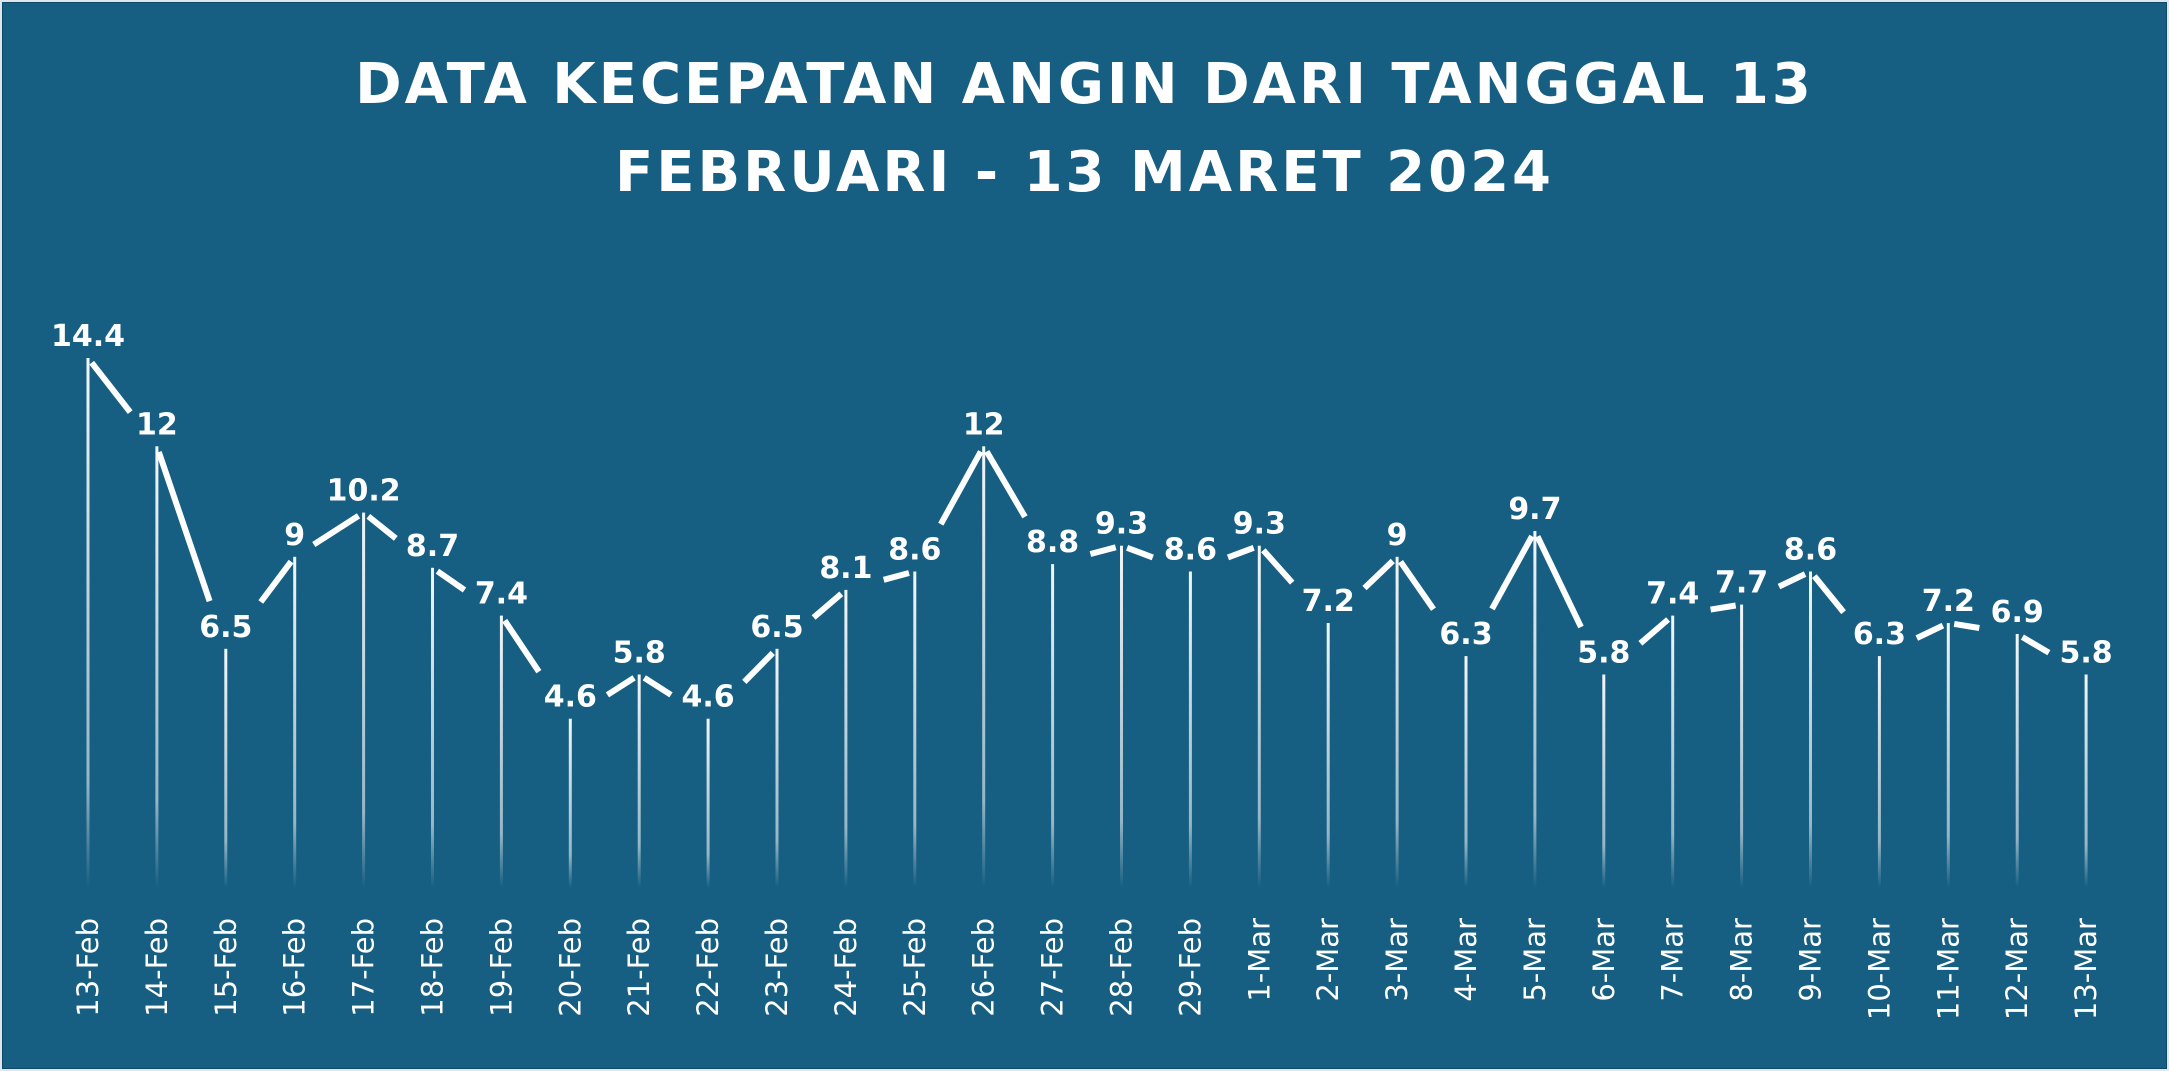 The height and width of the screenshot is (1071, 2169). Describe the element at coordinates (1604, 960) in the screenshot. I see `x-tick-label: 6-Mar` at that location.